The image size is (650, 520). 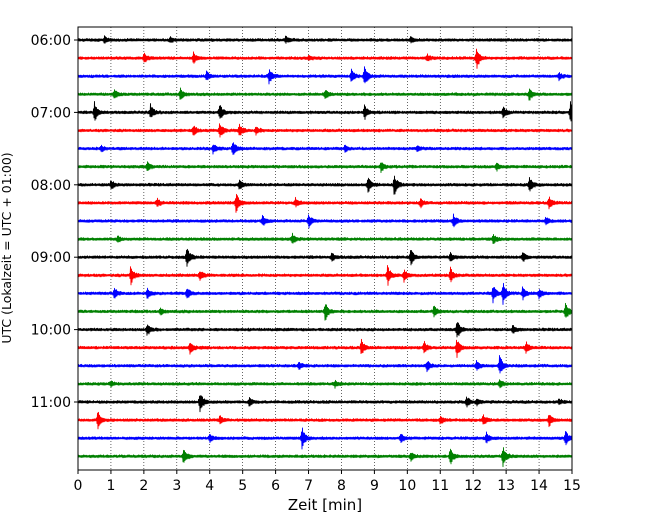 I want to click on x-tick-label-3: 3, so click(x=176, y=486).